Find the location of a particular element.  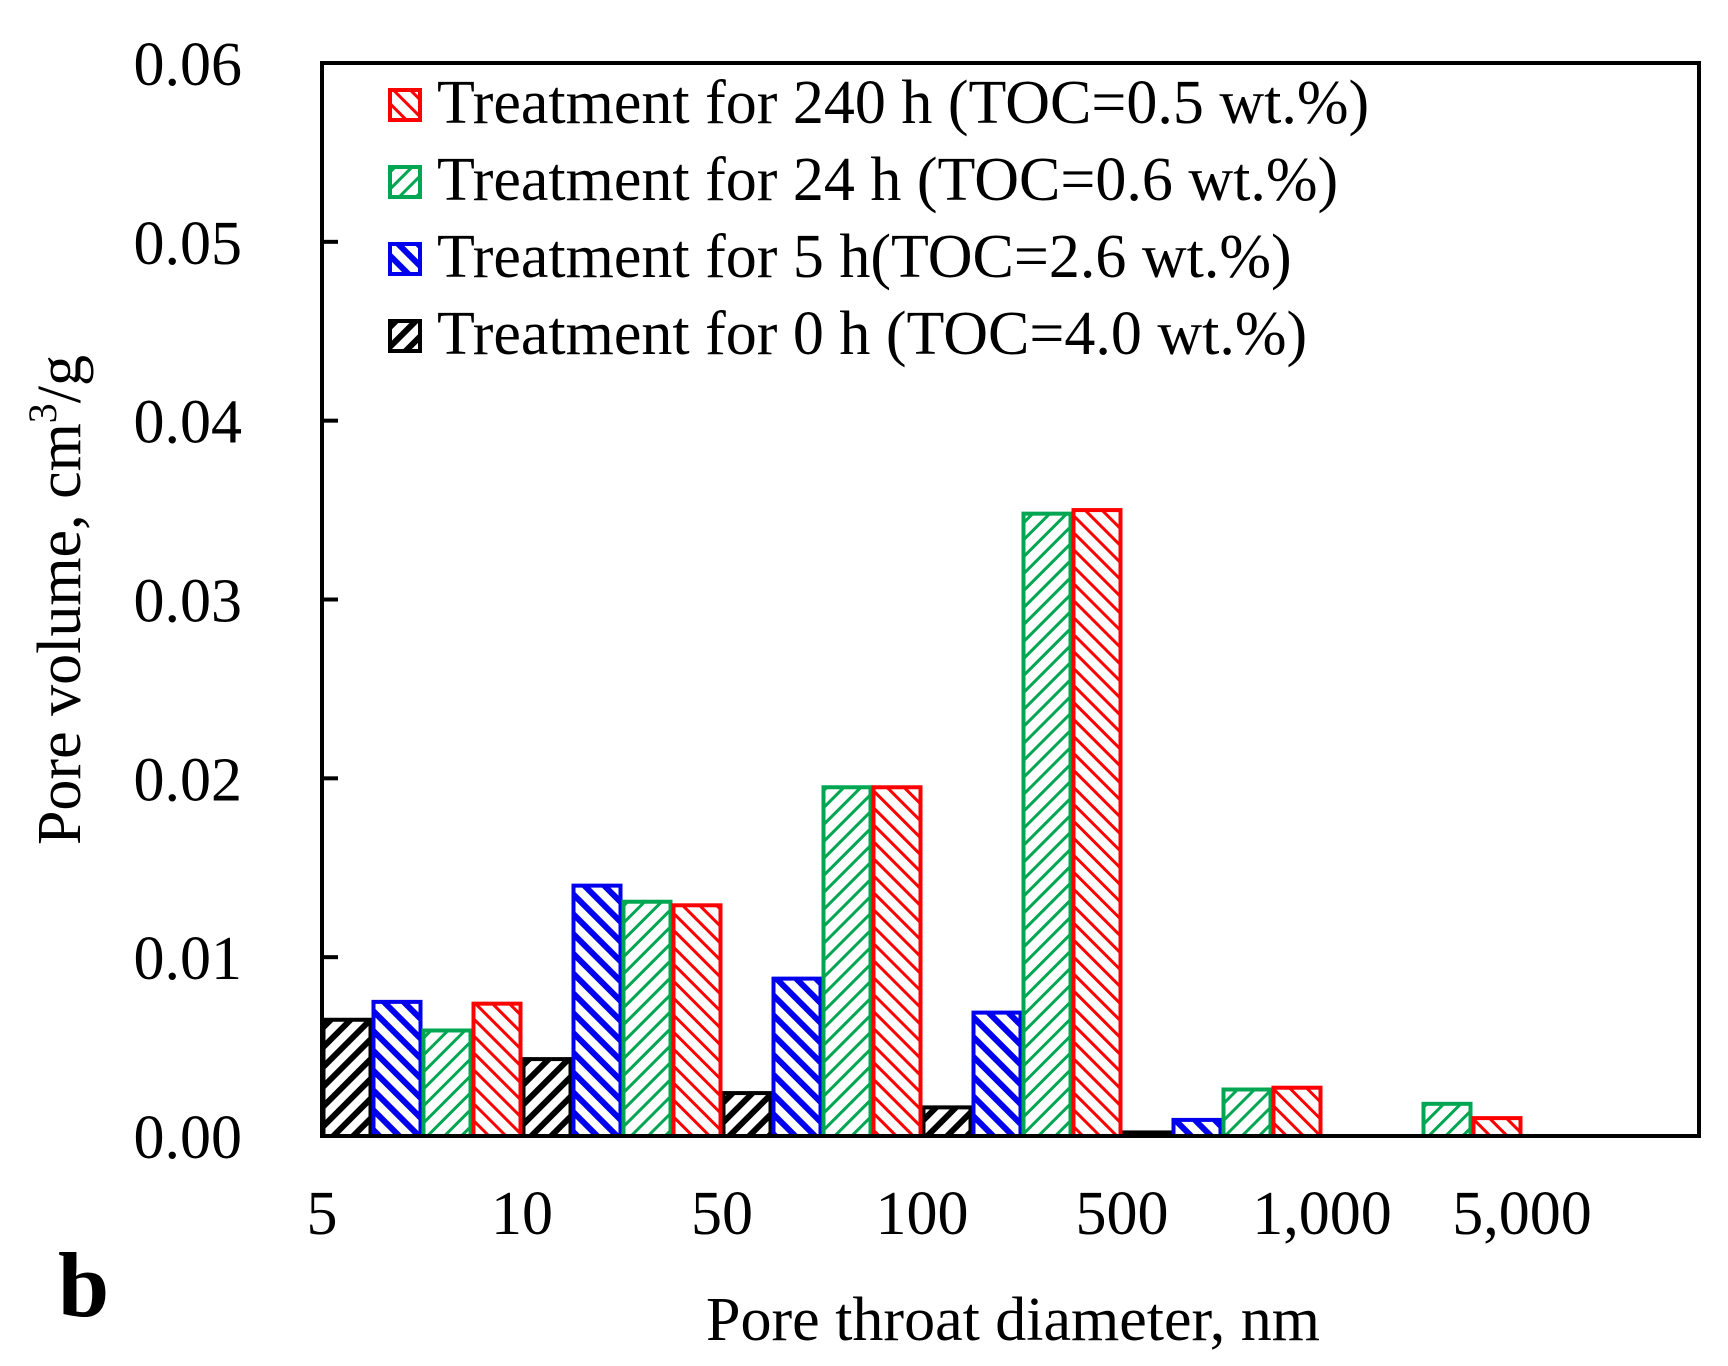

y-tick-label-5: 0.05 is located at coordinates (188, 244).